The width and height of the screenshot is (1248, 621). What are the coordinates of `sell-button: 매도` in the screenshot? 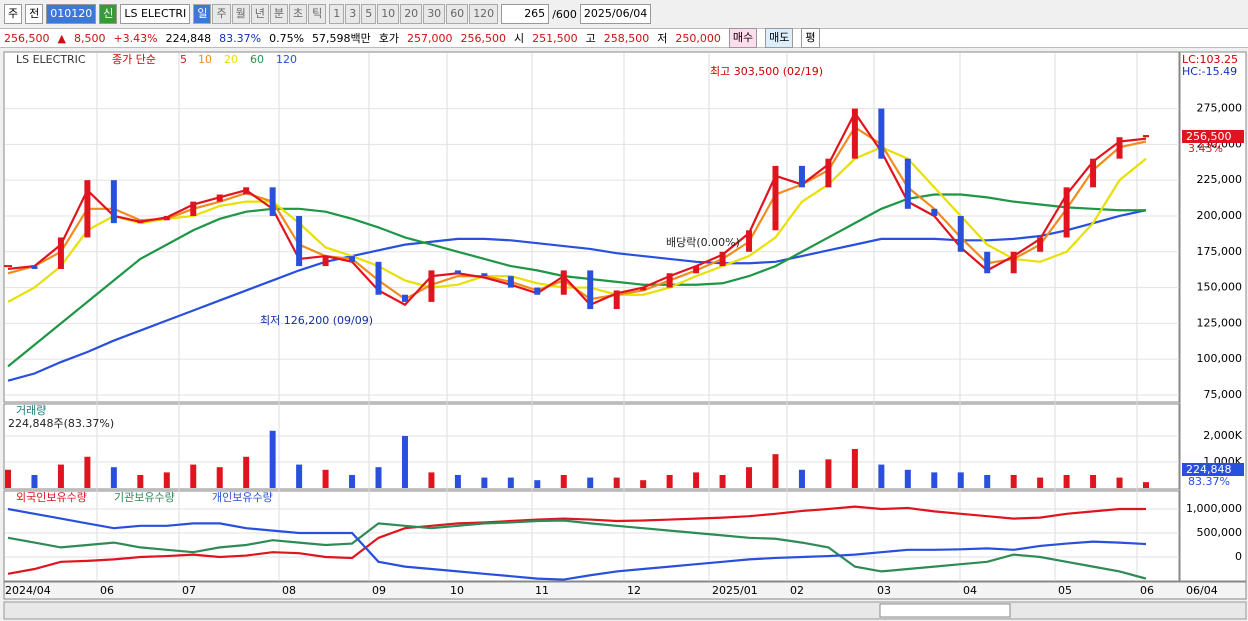 It's located at (779, 38).